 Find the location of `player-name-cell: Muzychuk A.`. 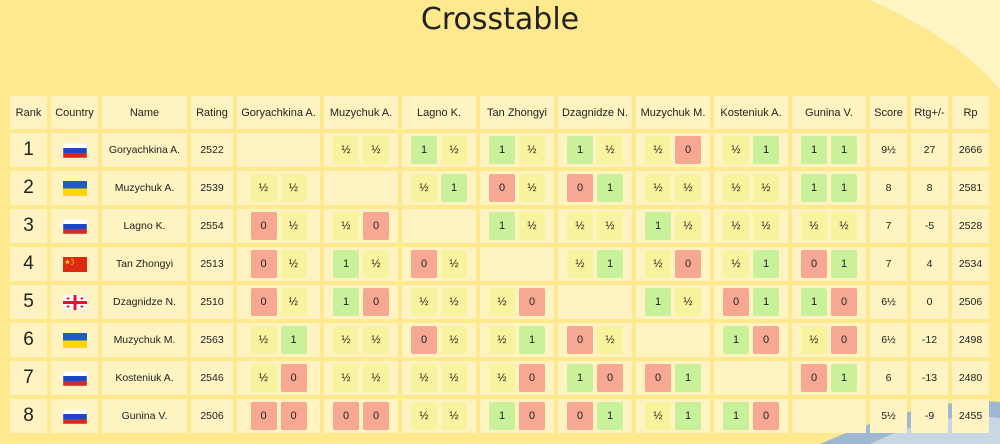

player-name-cell: Muzychuk A. is located at coordinates (144, 188).